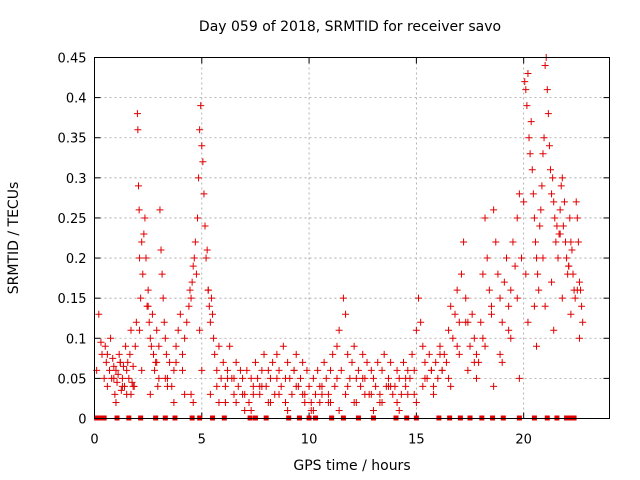 The image size is (640, 480). Describe the element at coordinates (76, 179) in the screenshot. I see `y-tick-label: 0.3` at that location.